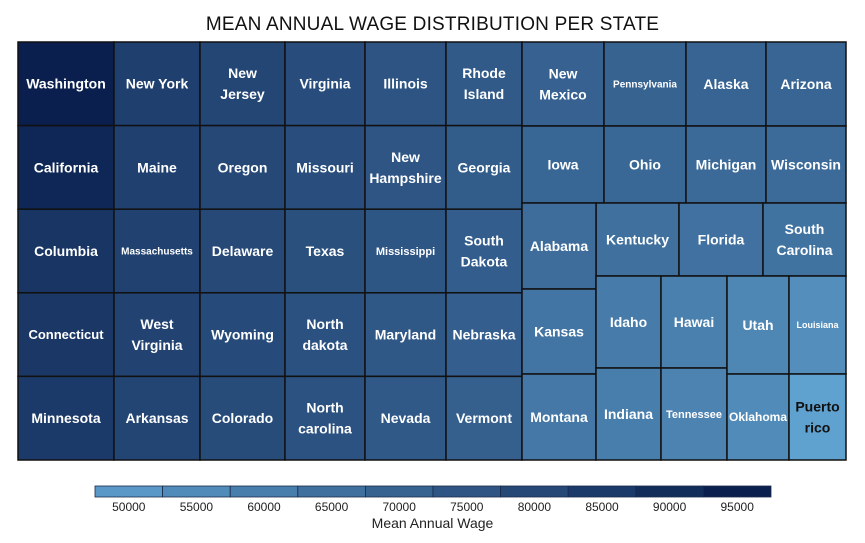  What do you see at coordinates (66, 334) in the screenshot?
I see `tile-label: Connecticut` at bounding box center [66, 334].